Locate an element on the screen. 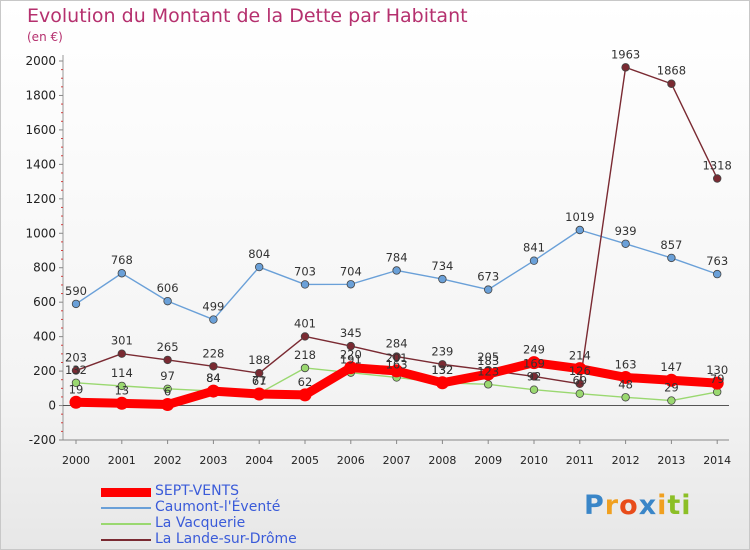 The image size is (750, 550). x-tick-label: 2012 is located at coordinates (626, 460).